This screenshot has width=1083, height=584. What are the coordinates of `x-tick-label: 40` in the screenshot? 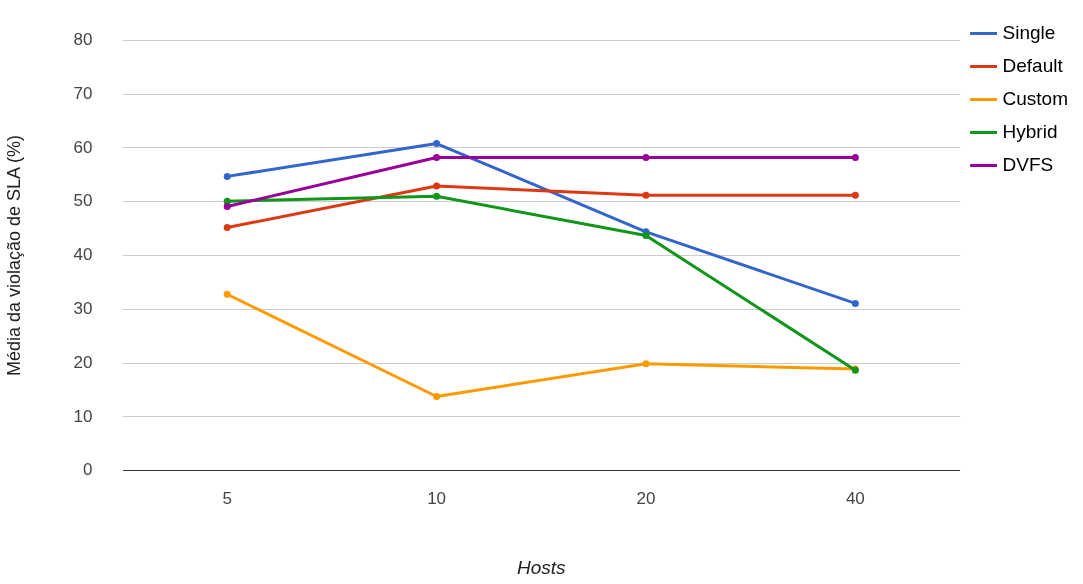 It's located at (855, 498).